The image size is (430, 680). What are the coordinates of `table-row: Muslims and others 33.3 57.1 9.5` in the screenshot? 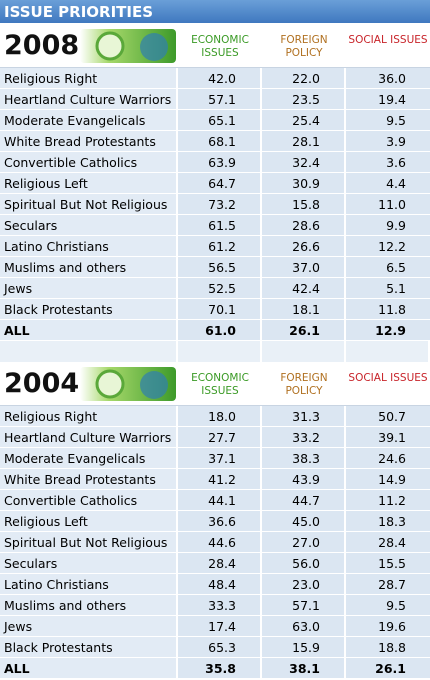 It's located at (215, 605).